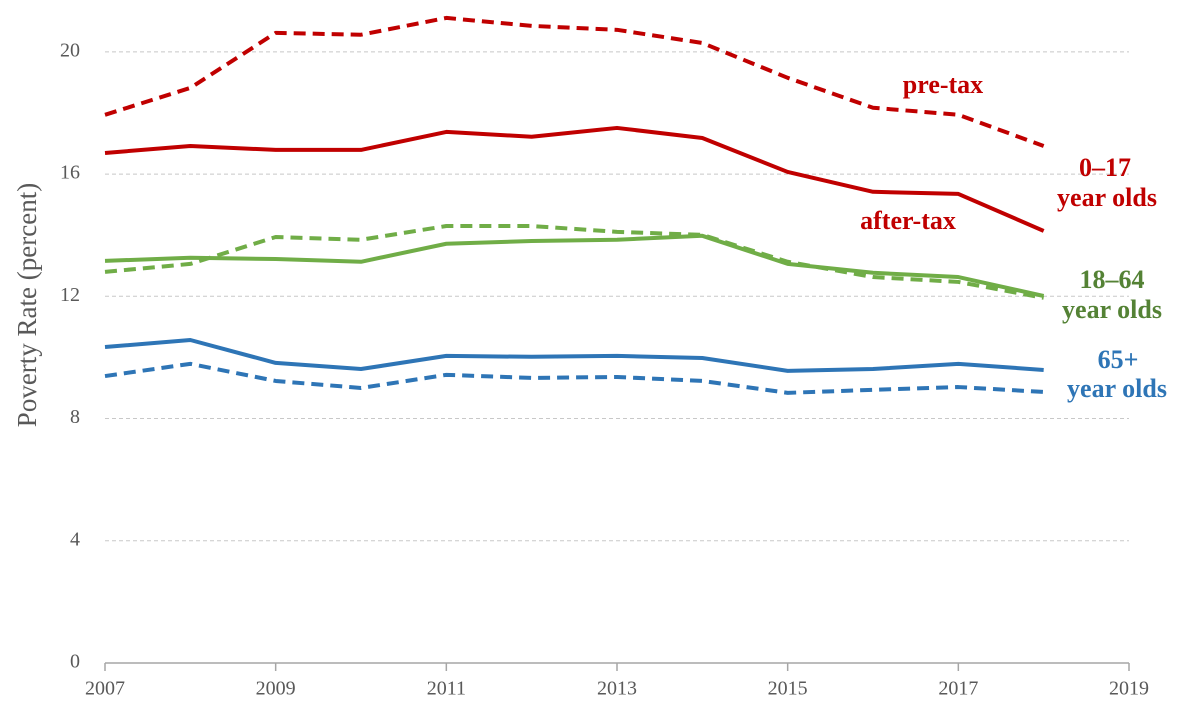 The image size is (1181, 705). Describe the element at coordinates (617, 689) in the screenshot. I see `x-tick-label: 2013` at that location.